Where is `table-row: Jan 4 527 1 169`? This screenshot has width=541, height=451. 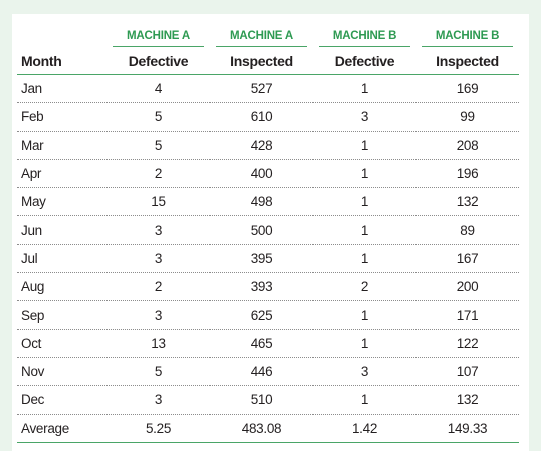
table-row: Jan 4 527 1 169 is located at coordinates (268, 89).